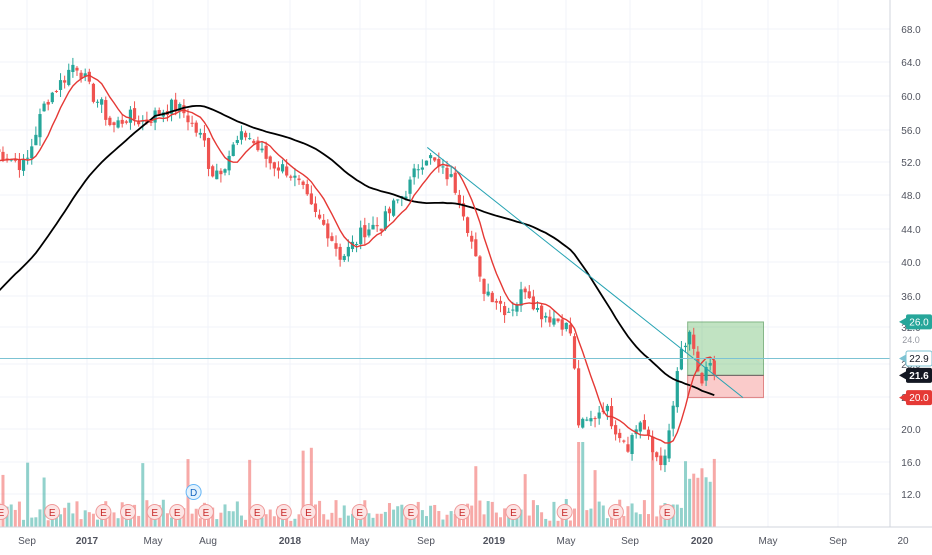 Image resolution: width=932 pixels, height=555 pixels. What do you see at coordinates (193, 492) in the screenshot?
I see `dividend-marker: D` at bounding box center [193, 492].